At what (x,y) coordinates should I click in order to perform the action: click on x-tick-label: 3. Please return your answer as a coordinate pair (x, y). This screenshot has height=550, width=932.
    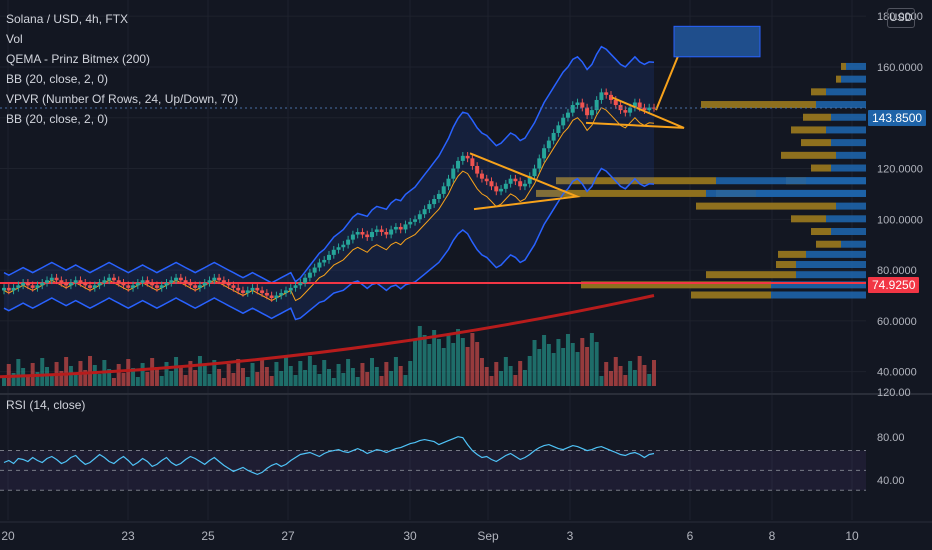
    Looking at the image, I should click on (570, 536).